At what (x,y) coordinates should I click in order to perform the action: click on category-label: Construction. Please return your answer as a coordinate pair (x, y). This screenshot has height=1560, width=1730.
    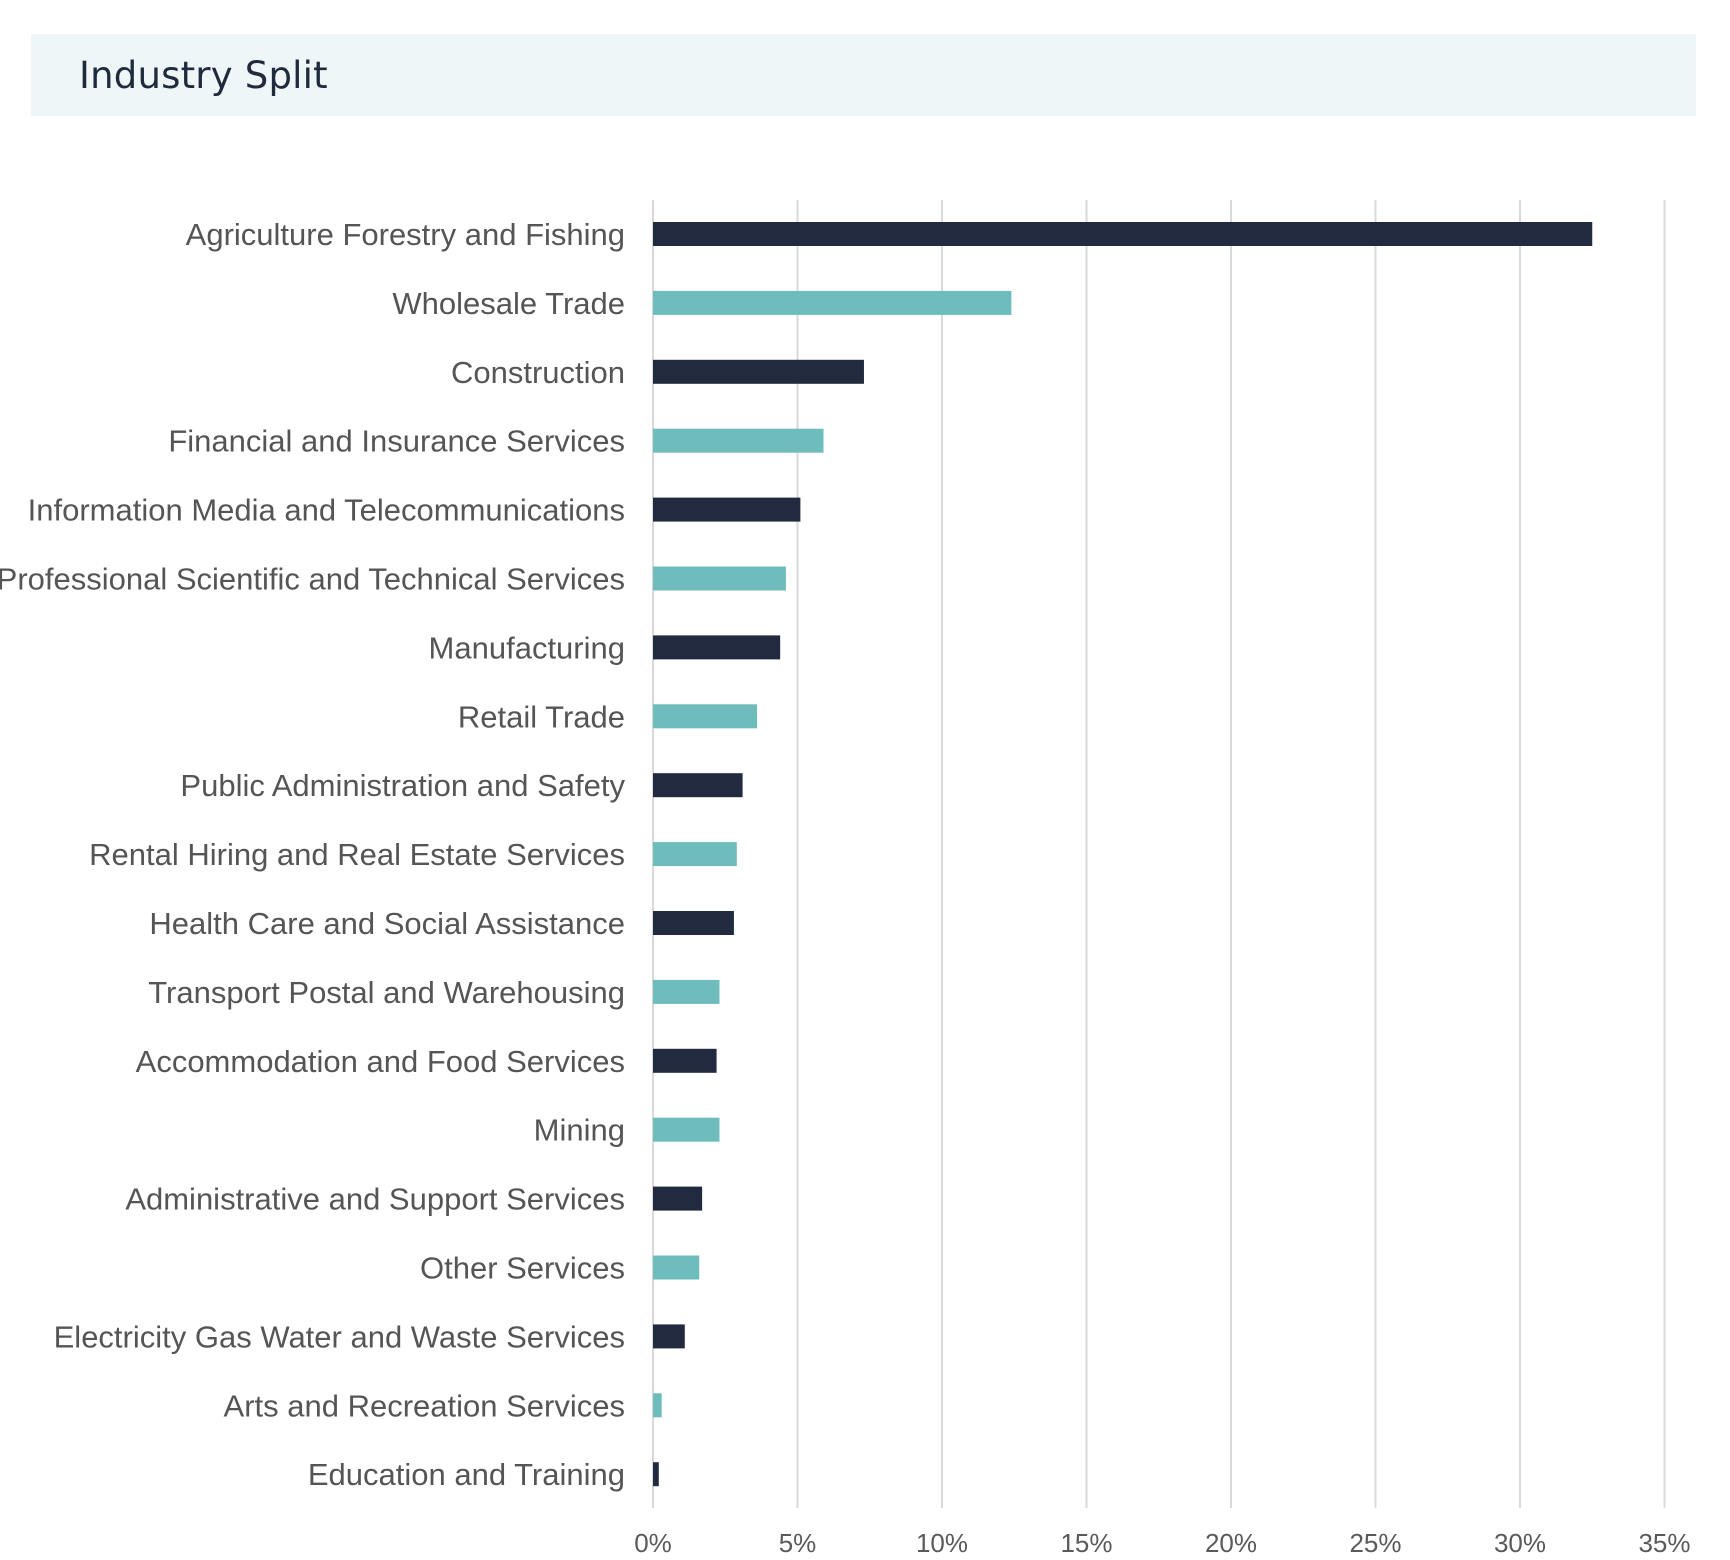
    Looking at the image, I should click on (538, 372).